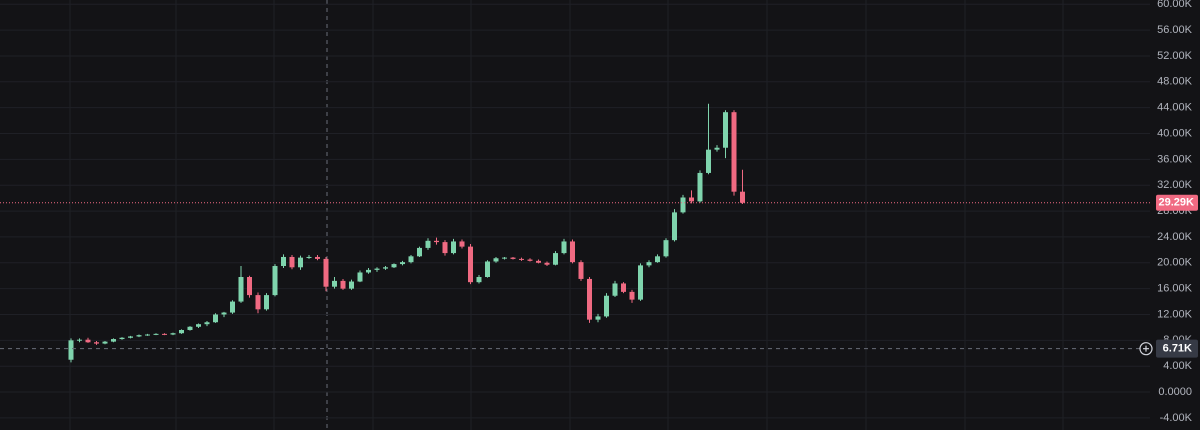 Image resolution: width=1200 pixels, height=430 pixels. I want to click on crosshair-add-icon, so click(1146, 349).